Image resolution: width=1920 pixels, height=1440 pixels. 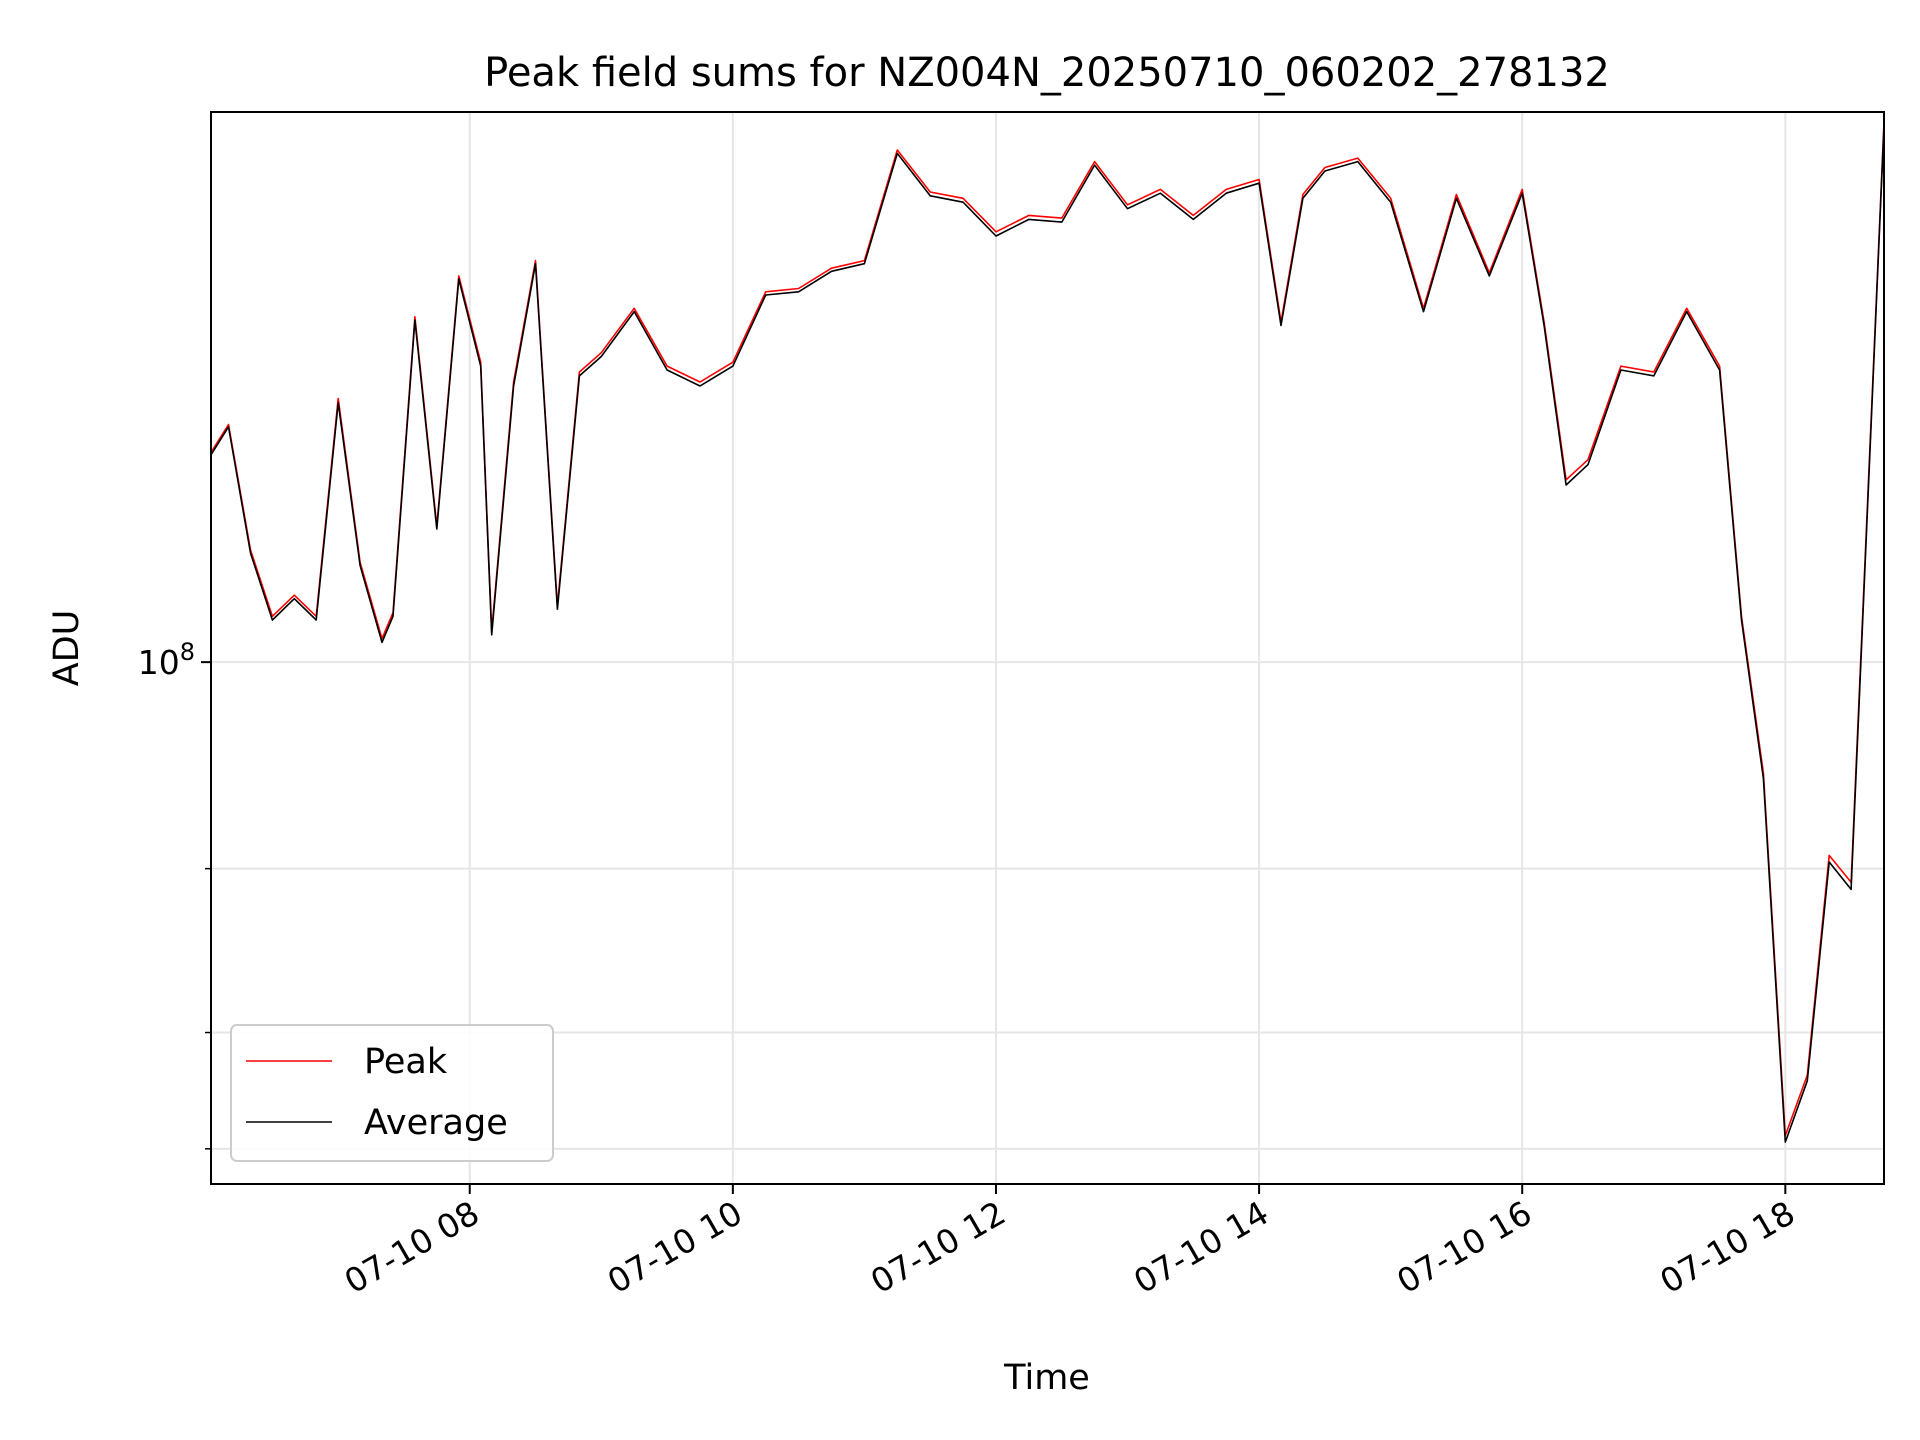 I want to click on legend-average-label: Average, so click(x=436, y=1123).